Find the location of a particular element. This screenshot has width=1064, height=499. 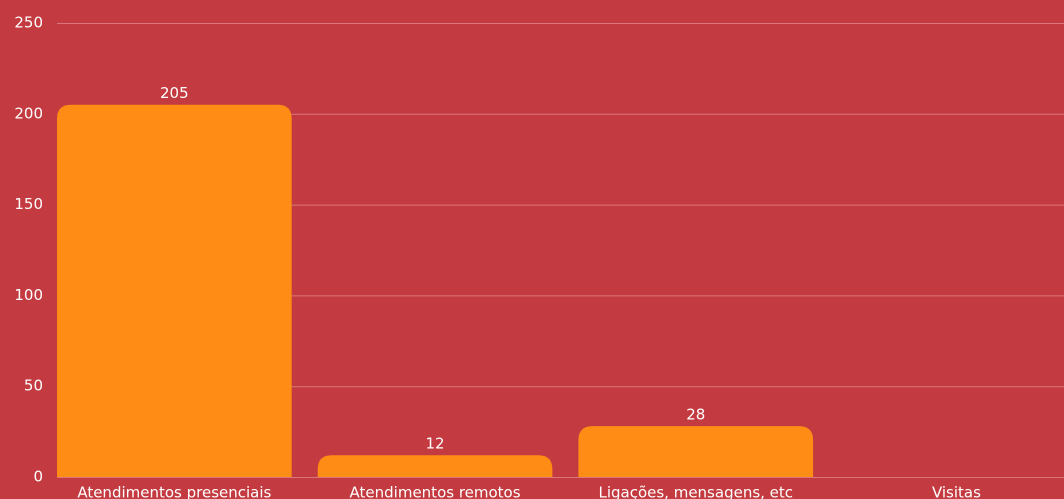

x-tick-label: Atendimentos presenciais is located at coordinates (174, 491).